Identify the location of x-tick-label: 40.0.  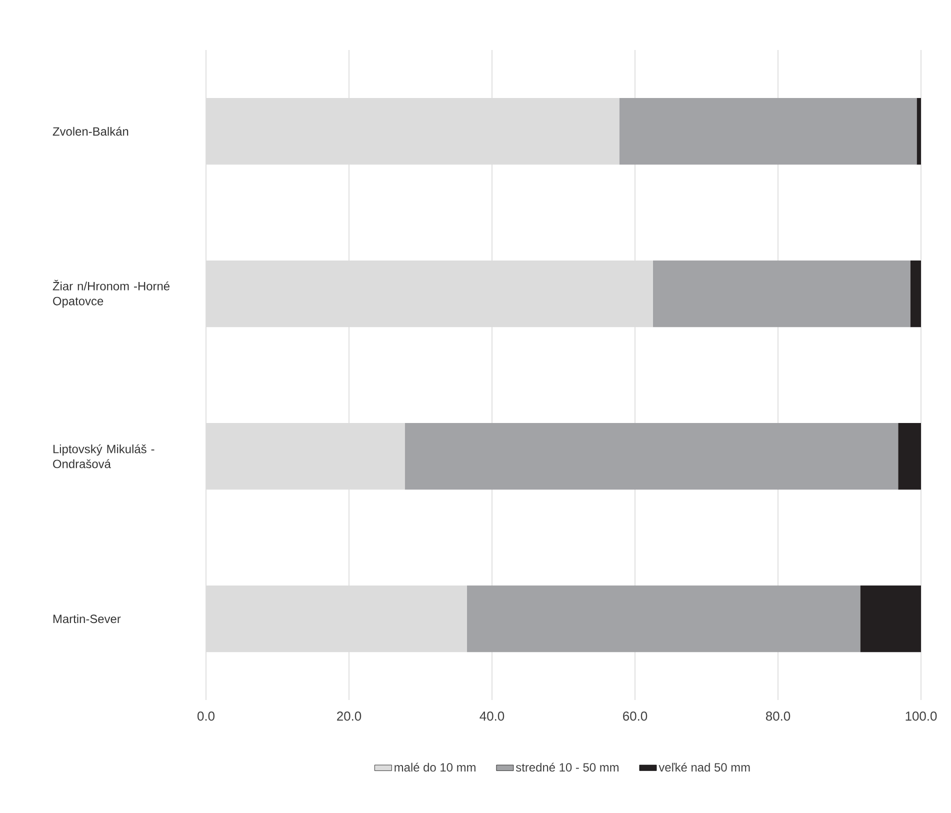
(492, 716).